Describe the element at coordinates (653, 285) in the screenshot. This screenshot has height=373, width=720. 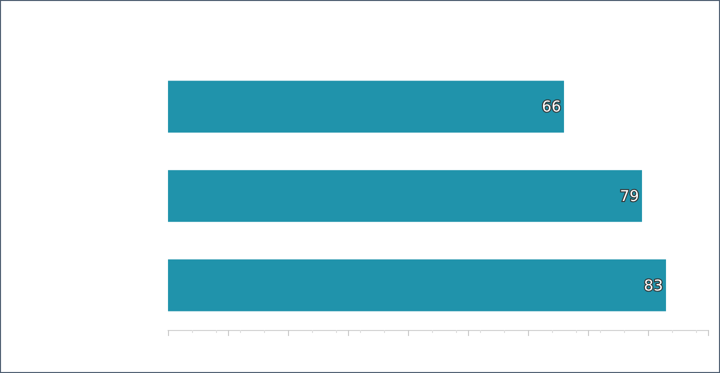
I see `data-label: 83` at that location.